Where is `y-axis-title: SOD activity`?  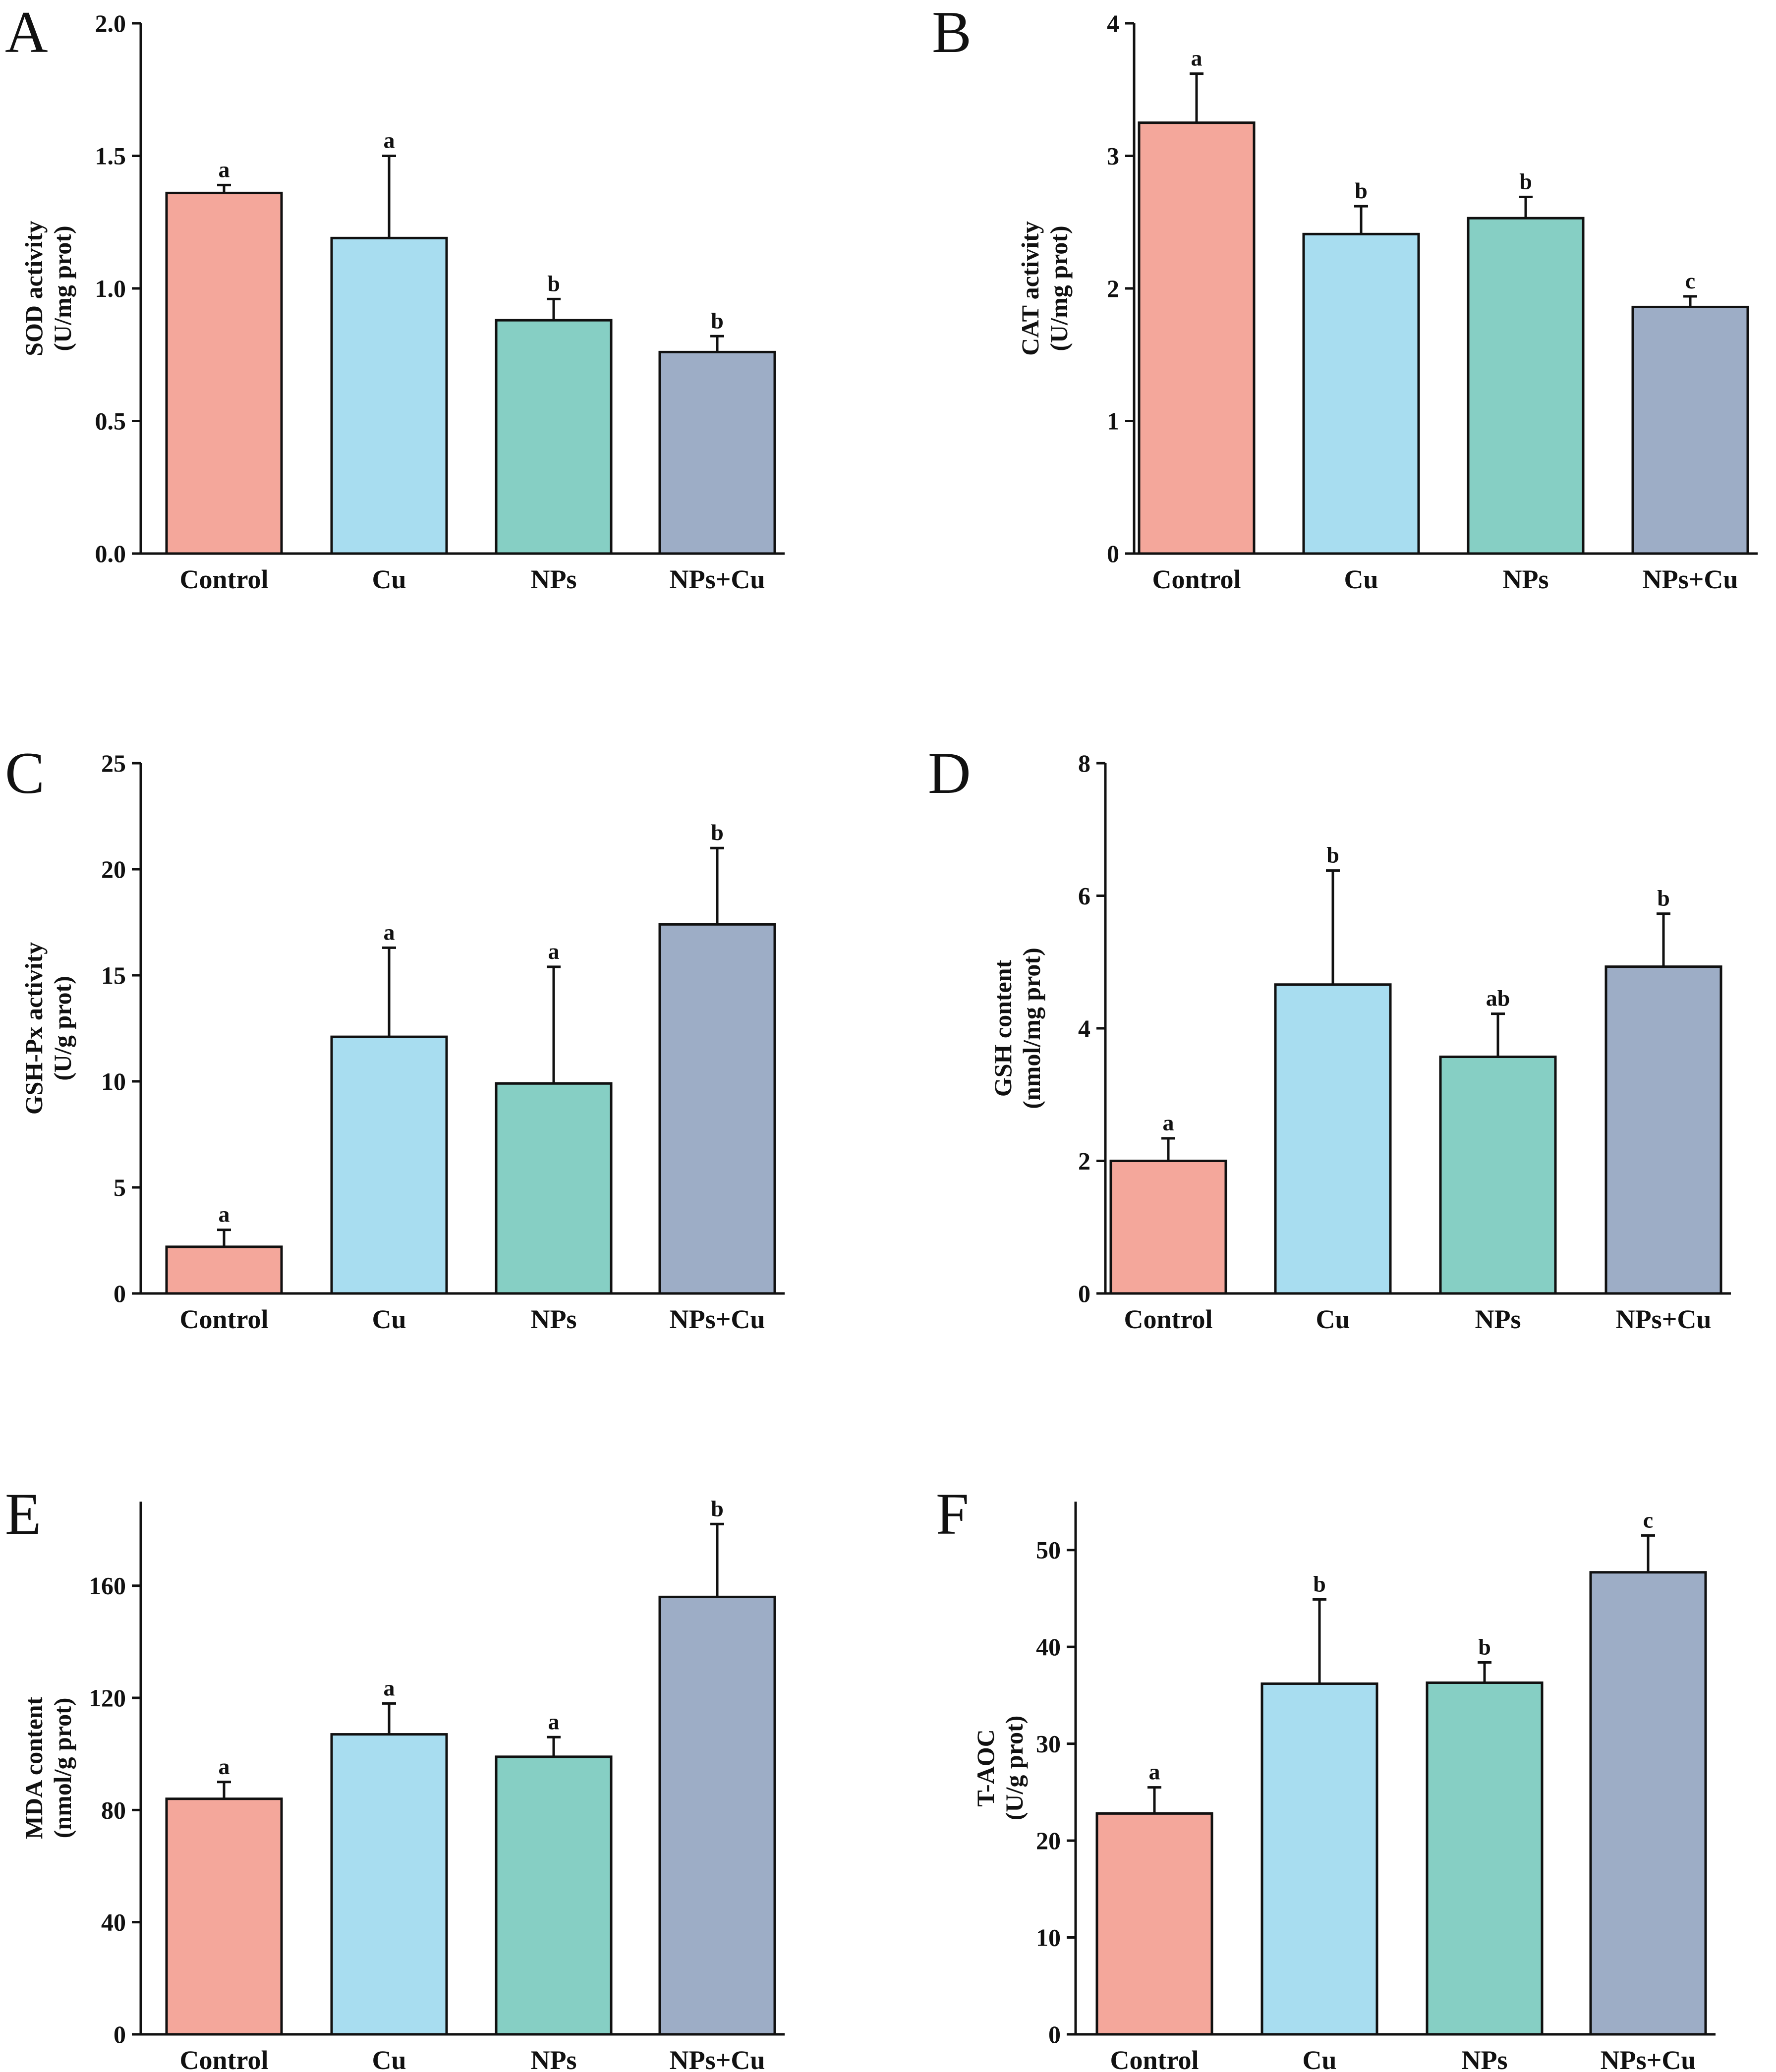 y-axis-title: SOD activity is located at coordinates (34, 288).